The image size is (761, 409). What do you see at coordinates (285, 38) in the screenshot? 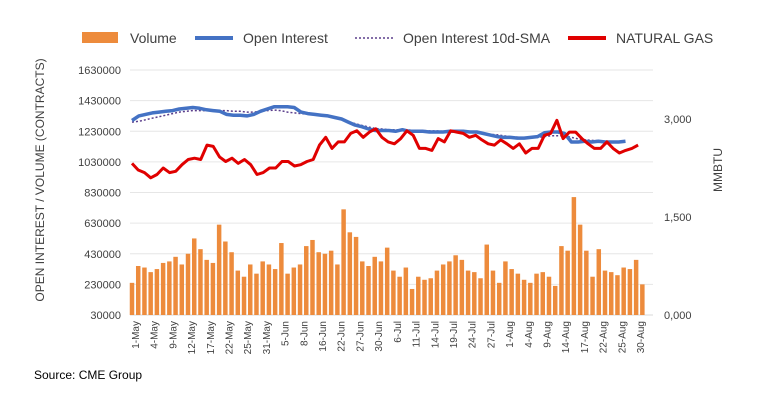
I see `legend-label: Open Interest` at bounding box center [285, 38].